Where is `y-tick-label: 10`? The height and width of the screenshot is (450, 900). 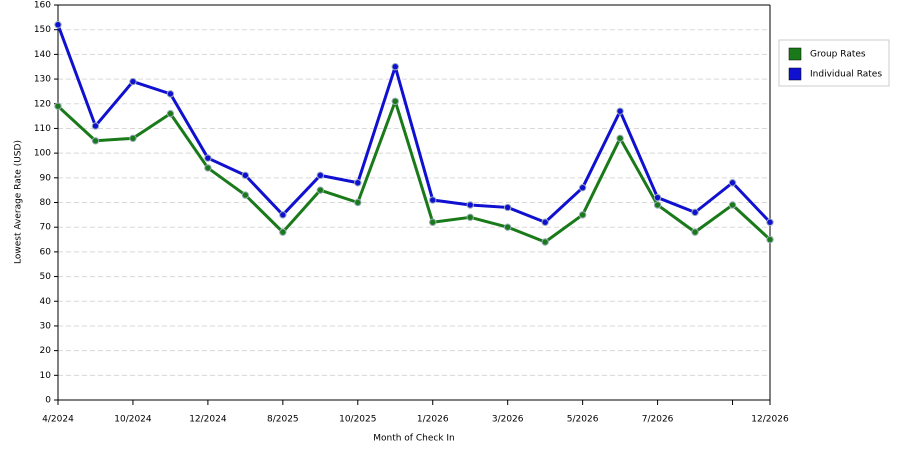
y-tick-label: 10 is located at coordinates (46, 376).